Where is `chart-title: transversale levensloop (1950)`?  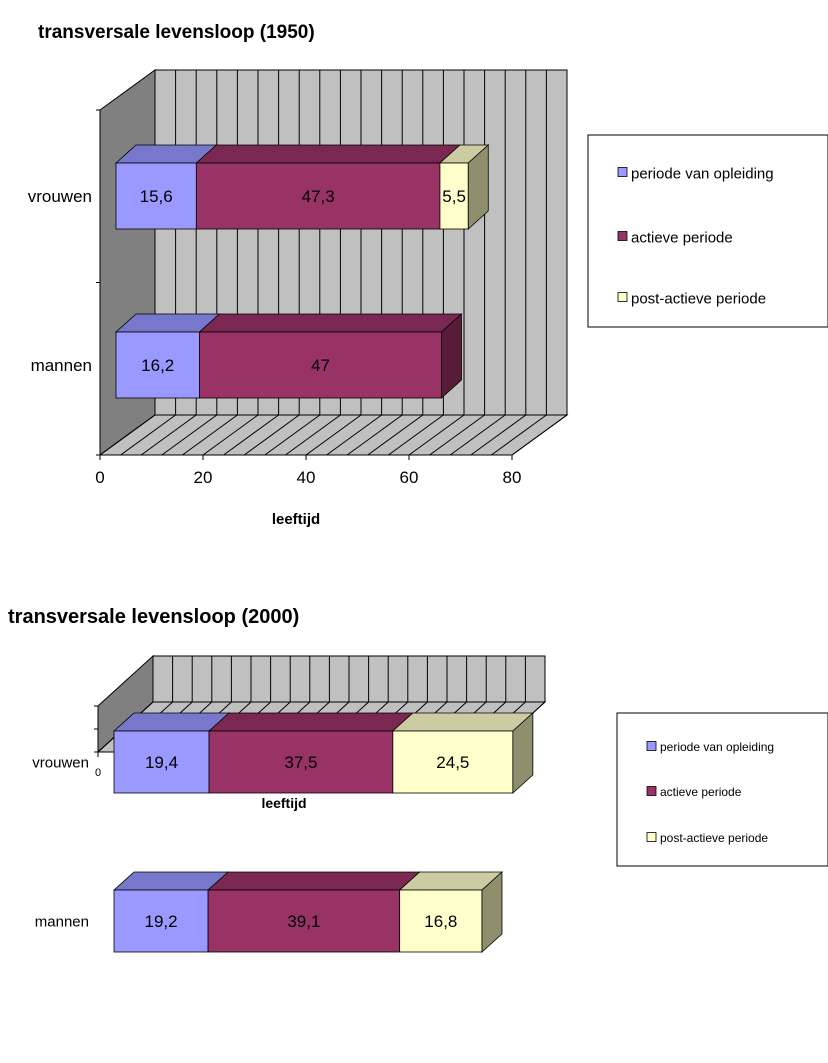 chart-title: transversale levensloop (1950) is located at coordinates (176, 32).